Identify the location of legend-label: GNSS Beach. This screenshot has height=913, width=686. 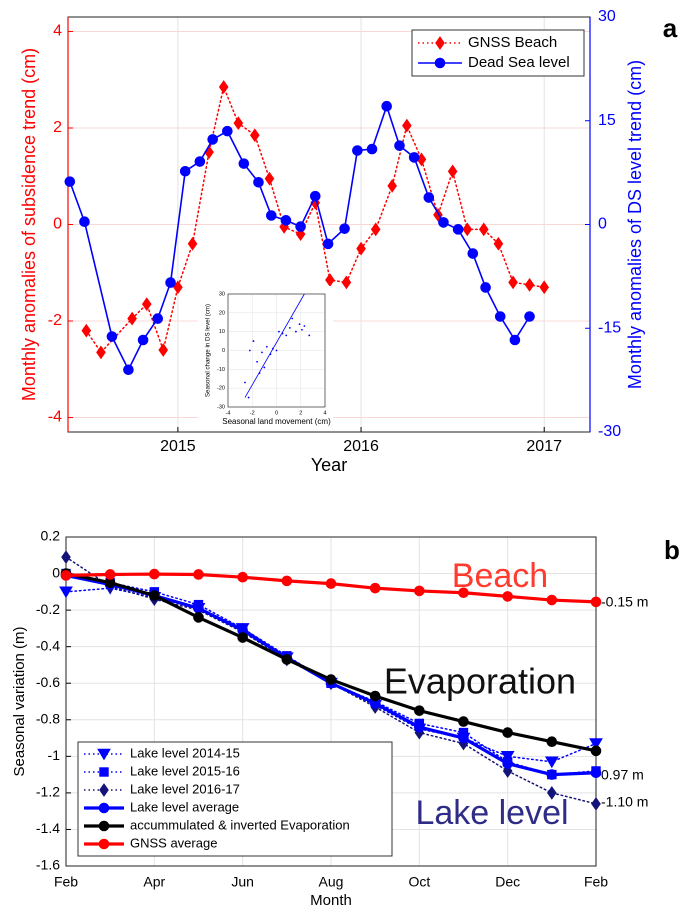
(512, 42).